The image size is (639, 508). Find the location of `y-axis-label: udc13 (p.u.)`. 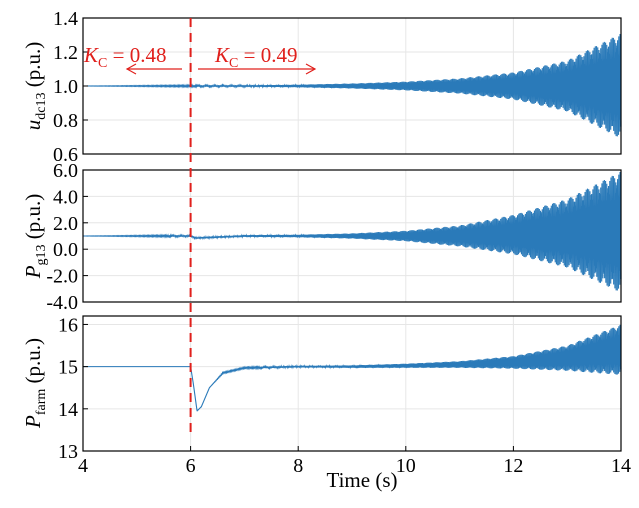

y-axis-label: udc13 (p.u.) is located at coordinates (35, 86).